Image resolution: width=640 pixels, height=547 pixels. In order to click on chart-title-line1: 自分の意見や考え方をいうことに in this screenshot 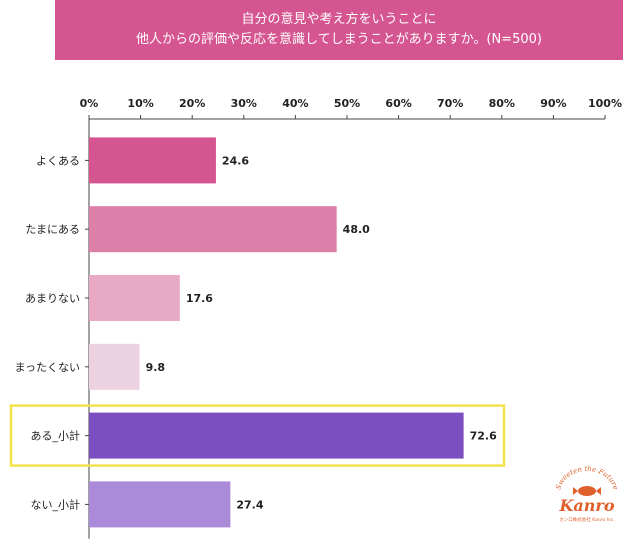, I will do `click(339, 19)`.